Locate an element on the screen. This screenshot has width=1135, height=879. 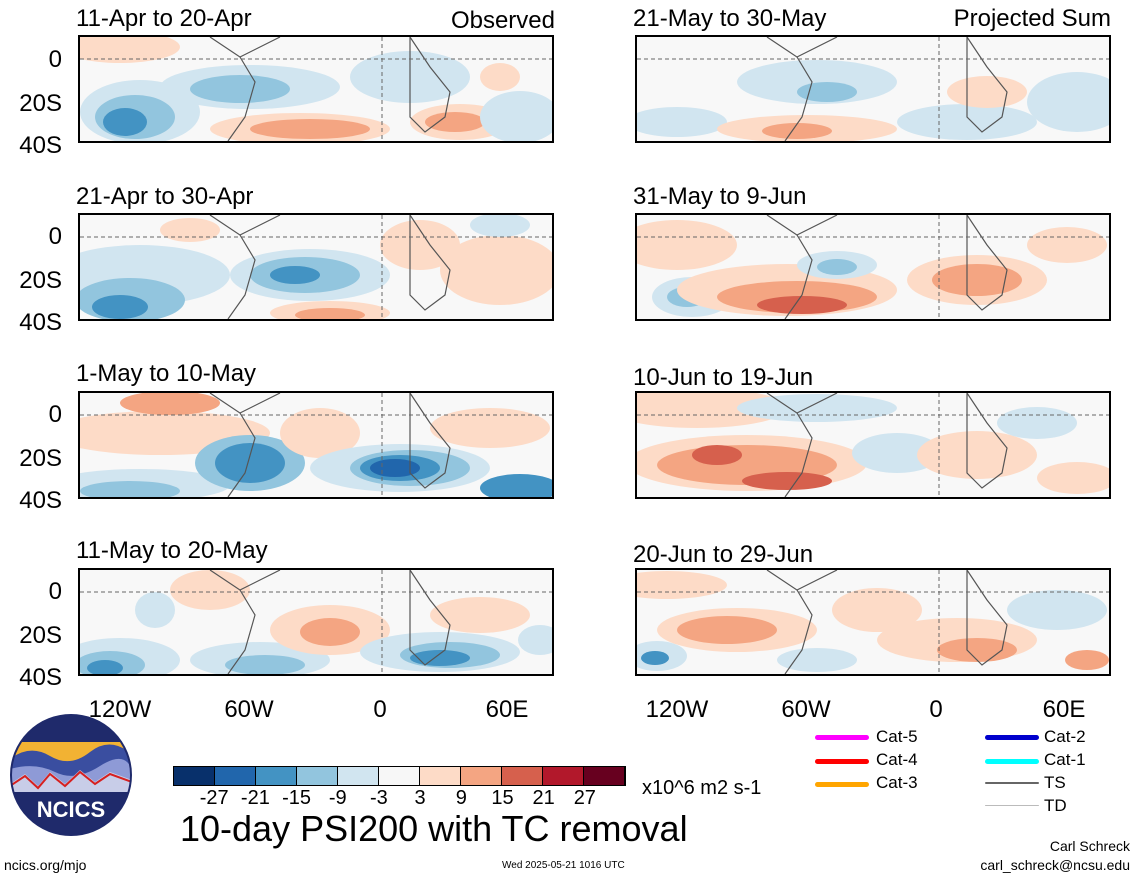
colorbar-tick-label: 21 is located at coordinates (543, 798).